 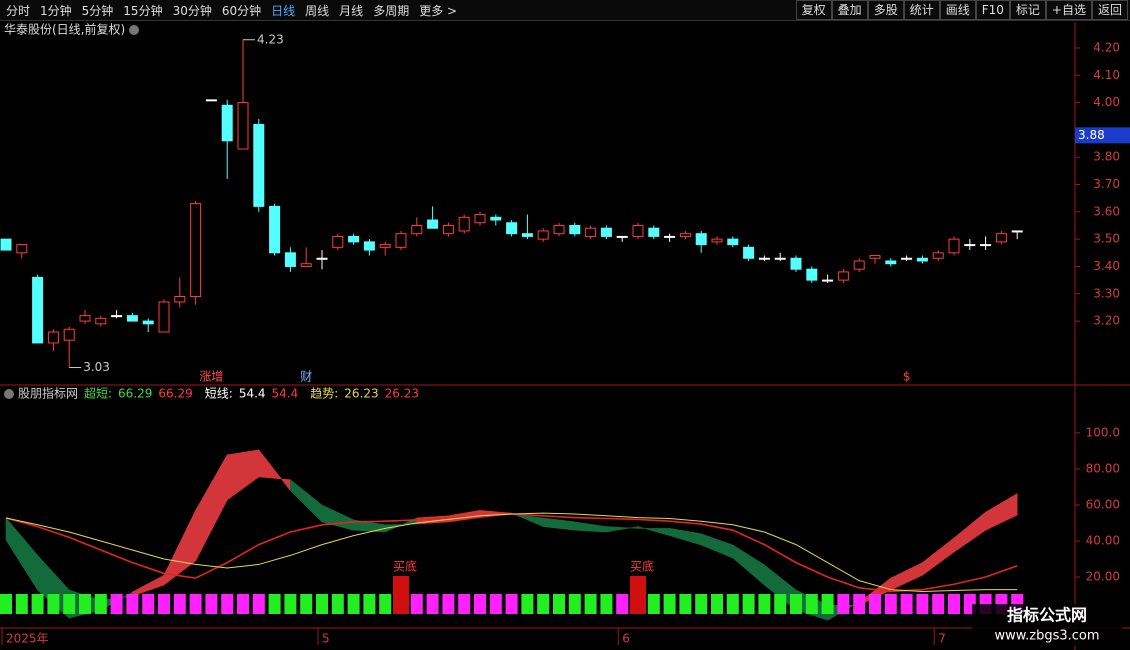 I want to click on event-marker: 财, so click(x=306, y=377).